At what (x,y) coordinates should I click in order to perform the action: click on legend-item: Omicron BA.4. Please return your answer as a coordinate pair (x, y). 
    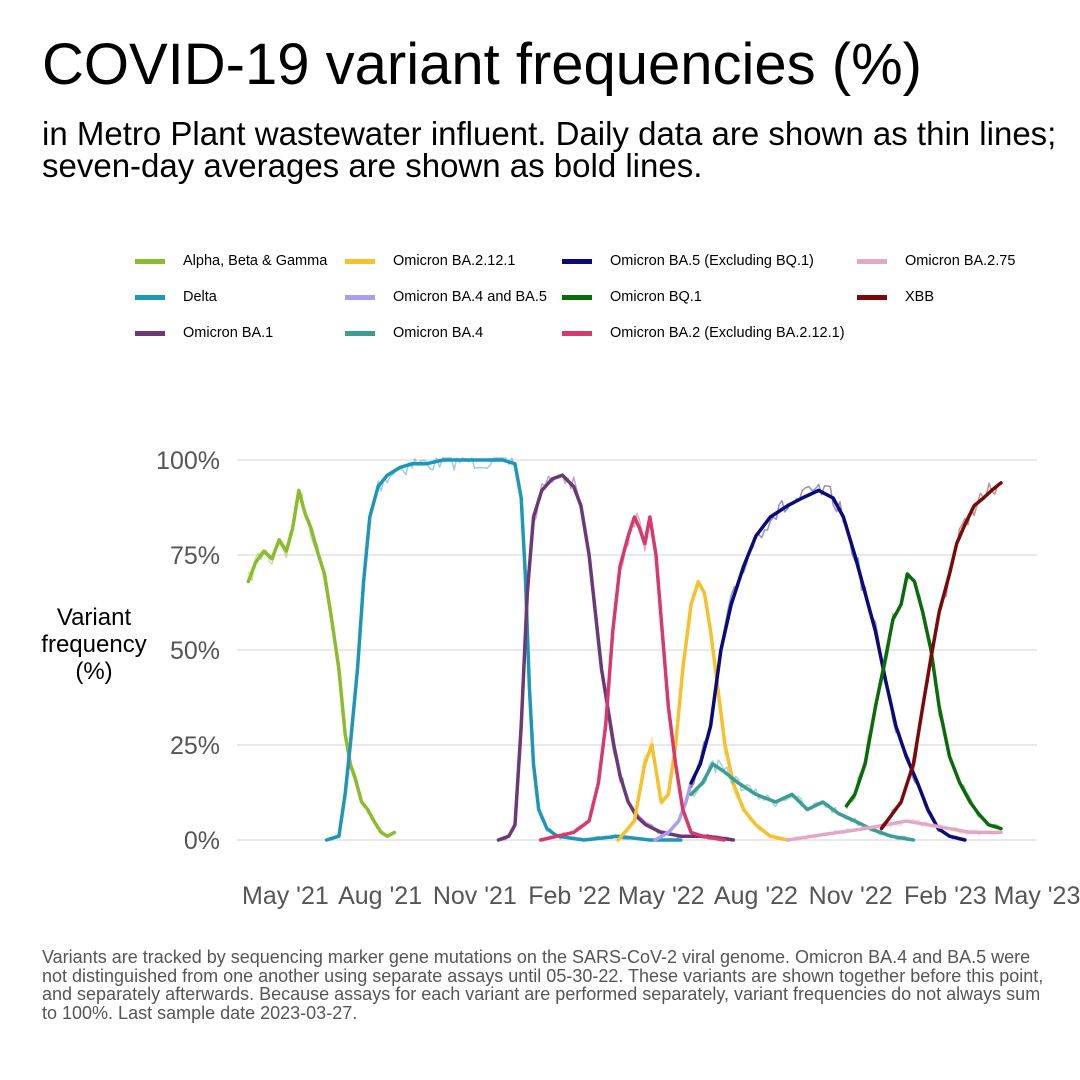
    Looking at the image, I should click on (414, 333).